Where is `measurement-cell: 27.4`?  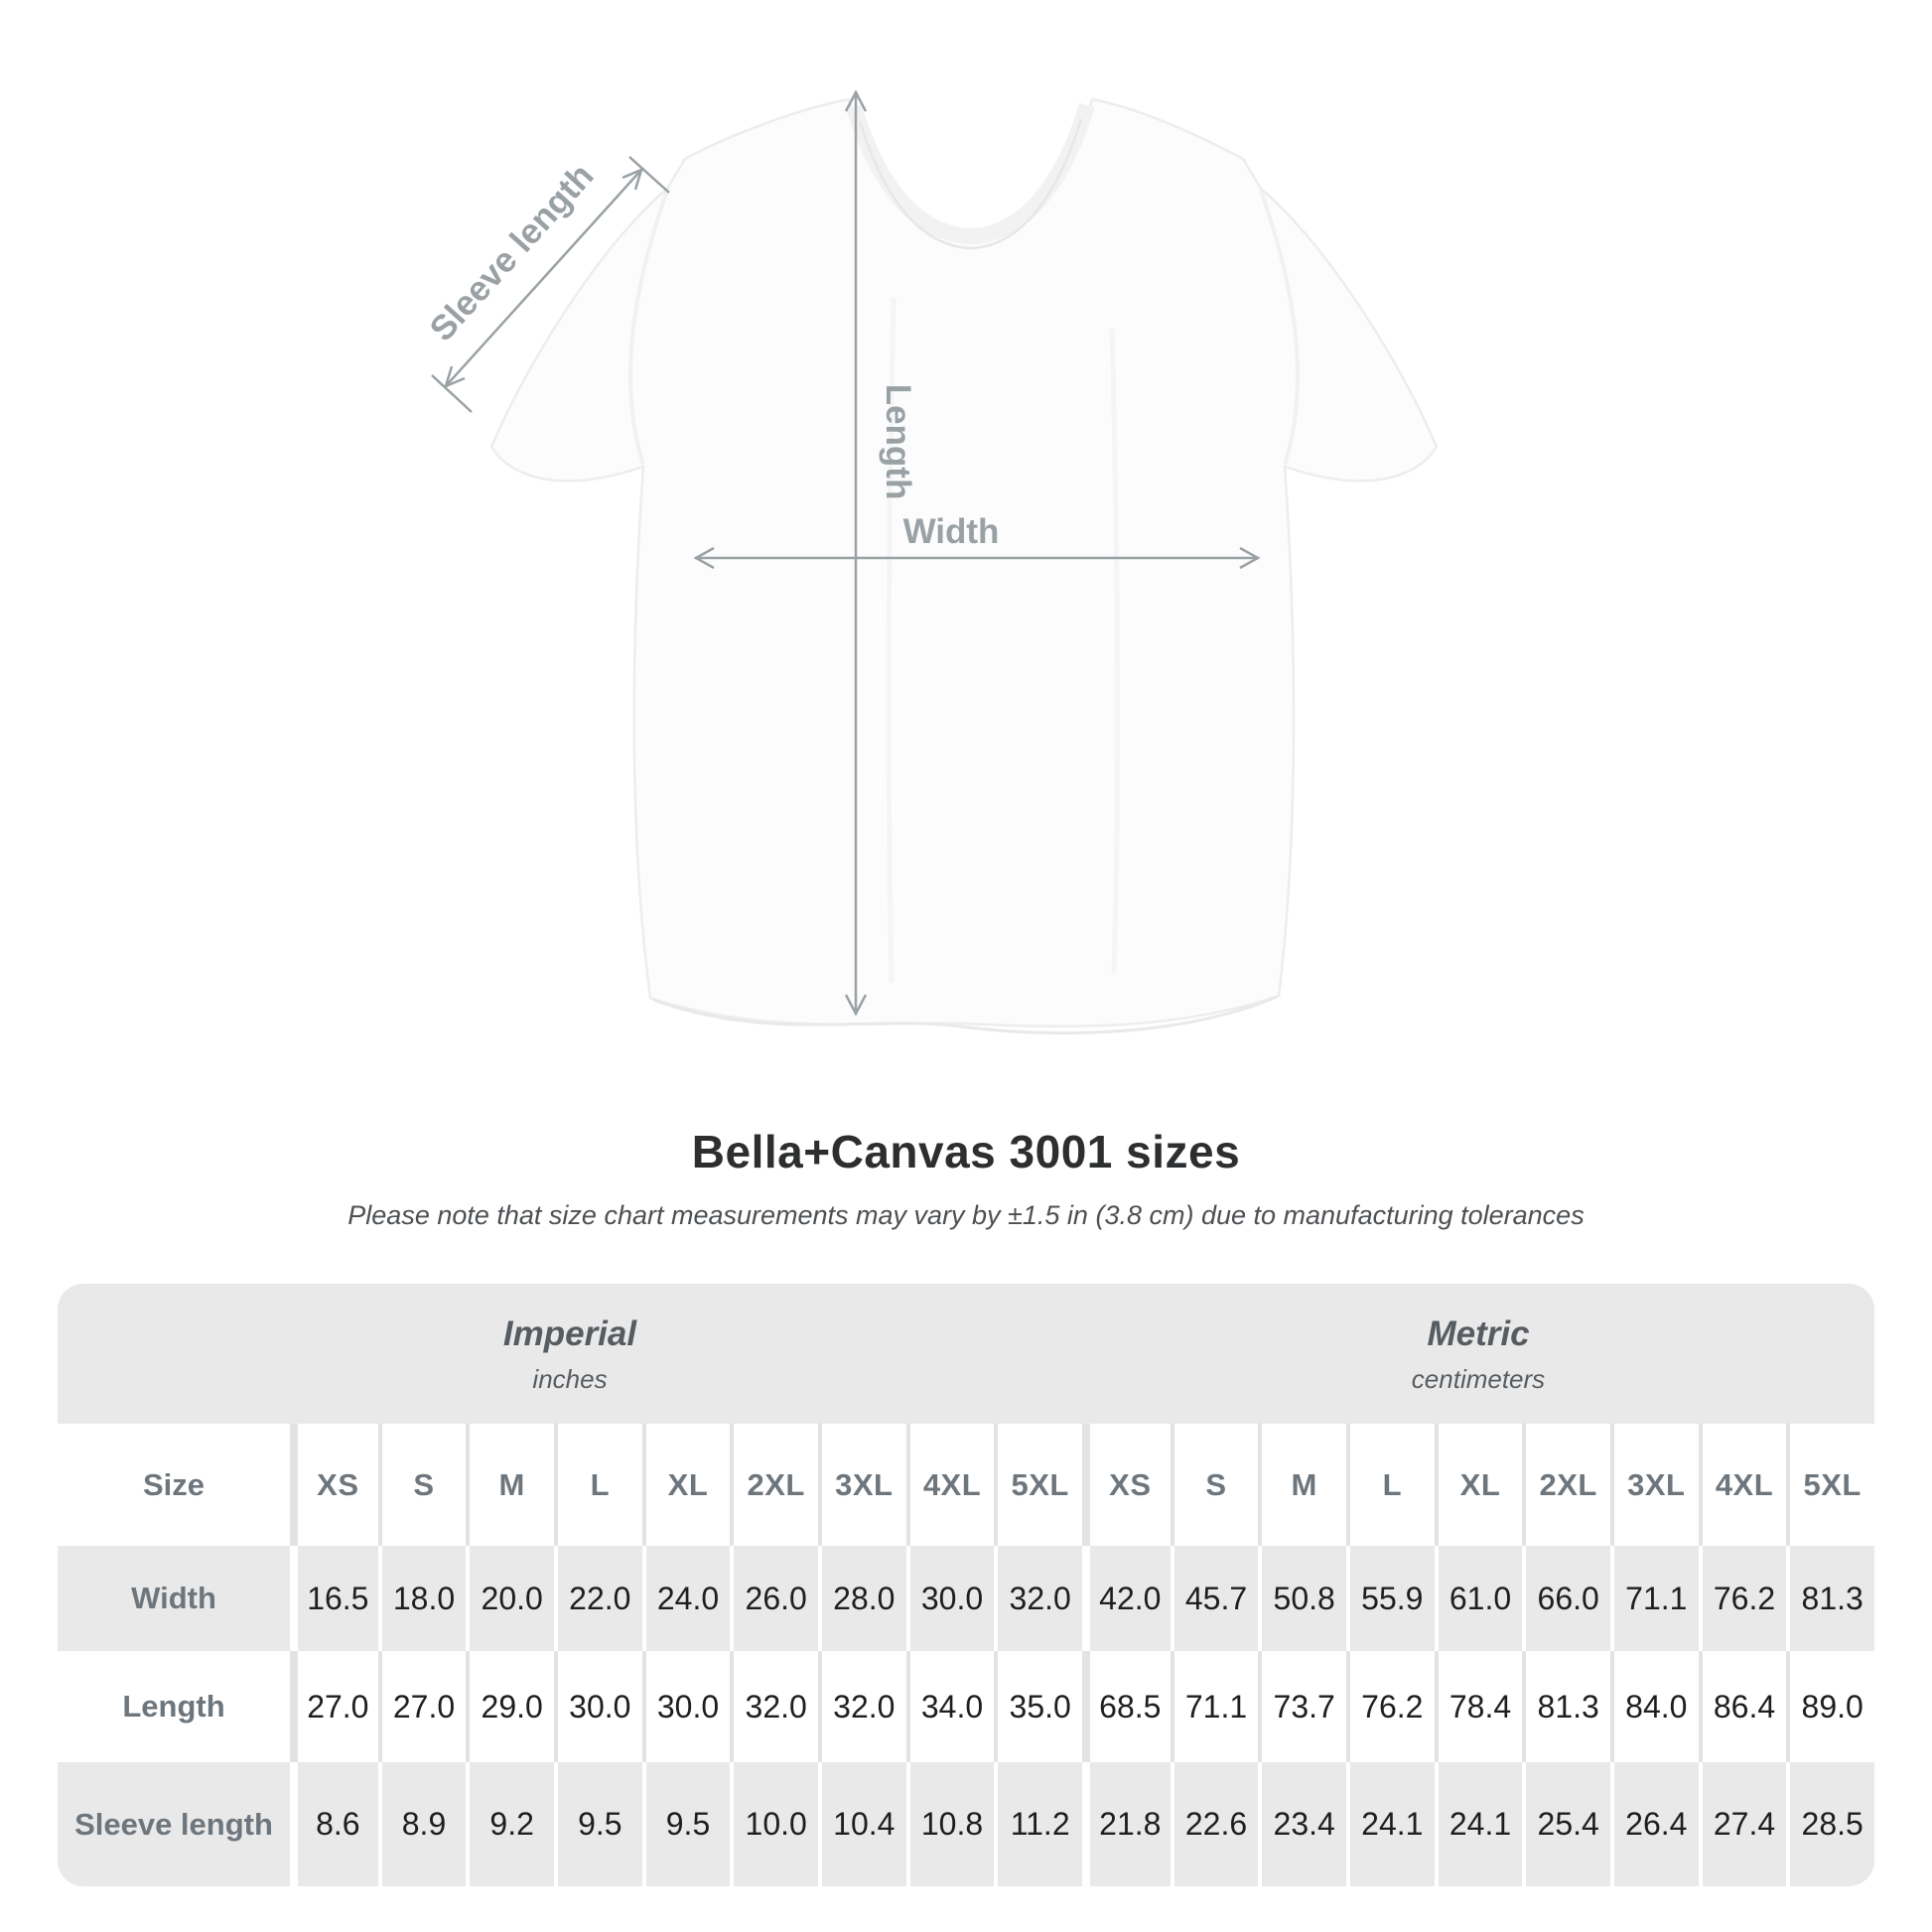 measurement-cell: 27.4 is located at coordinates (1743, 1824).